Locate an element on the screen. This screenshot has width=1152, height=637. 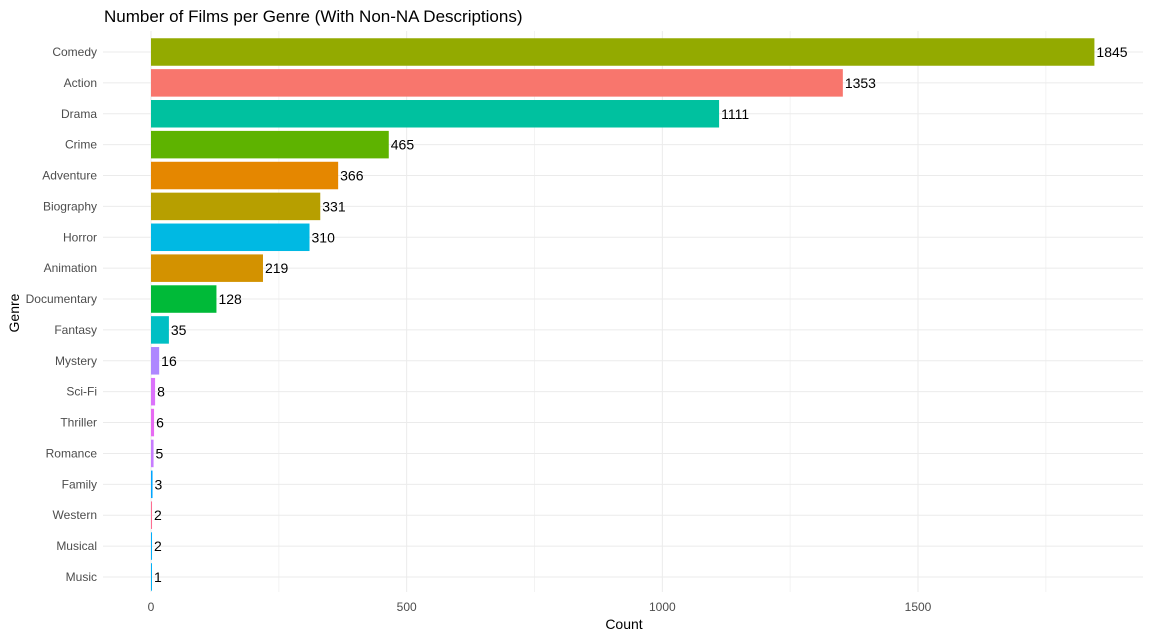
data-label: 3 is located at coordinates (159, 484).